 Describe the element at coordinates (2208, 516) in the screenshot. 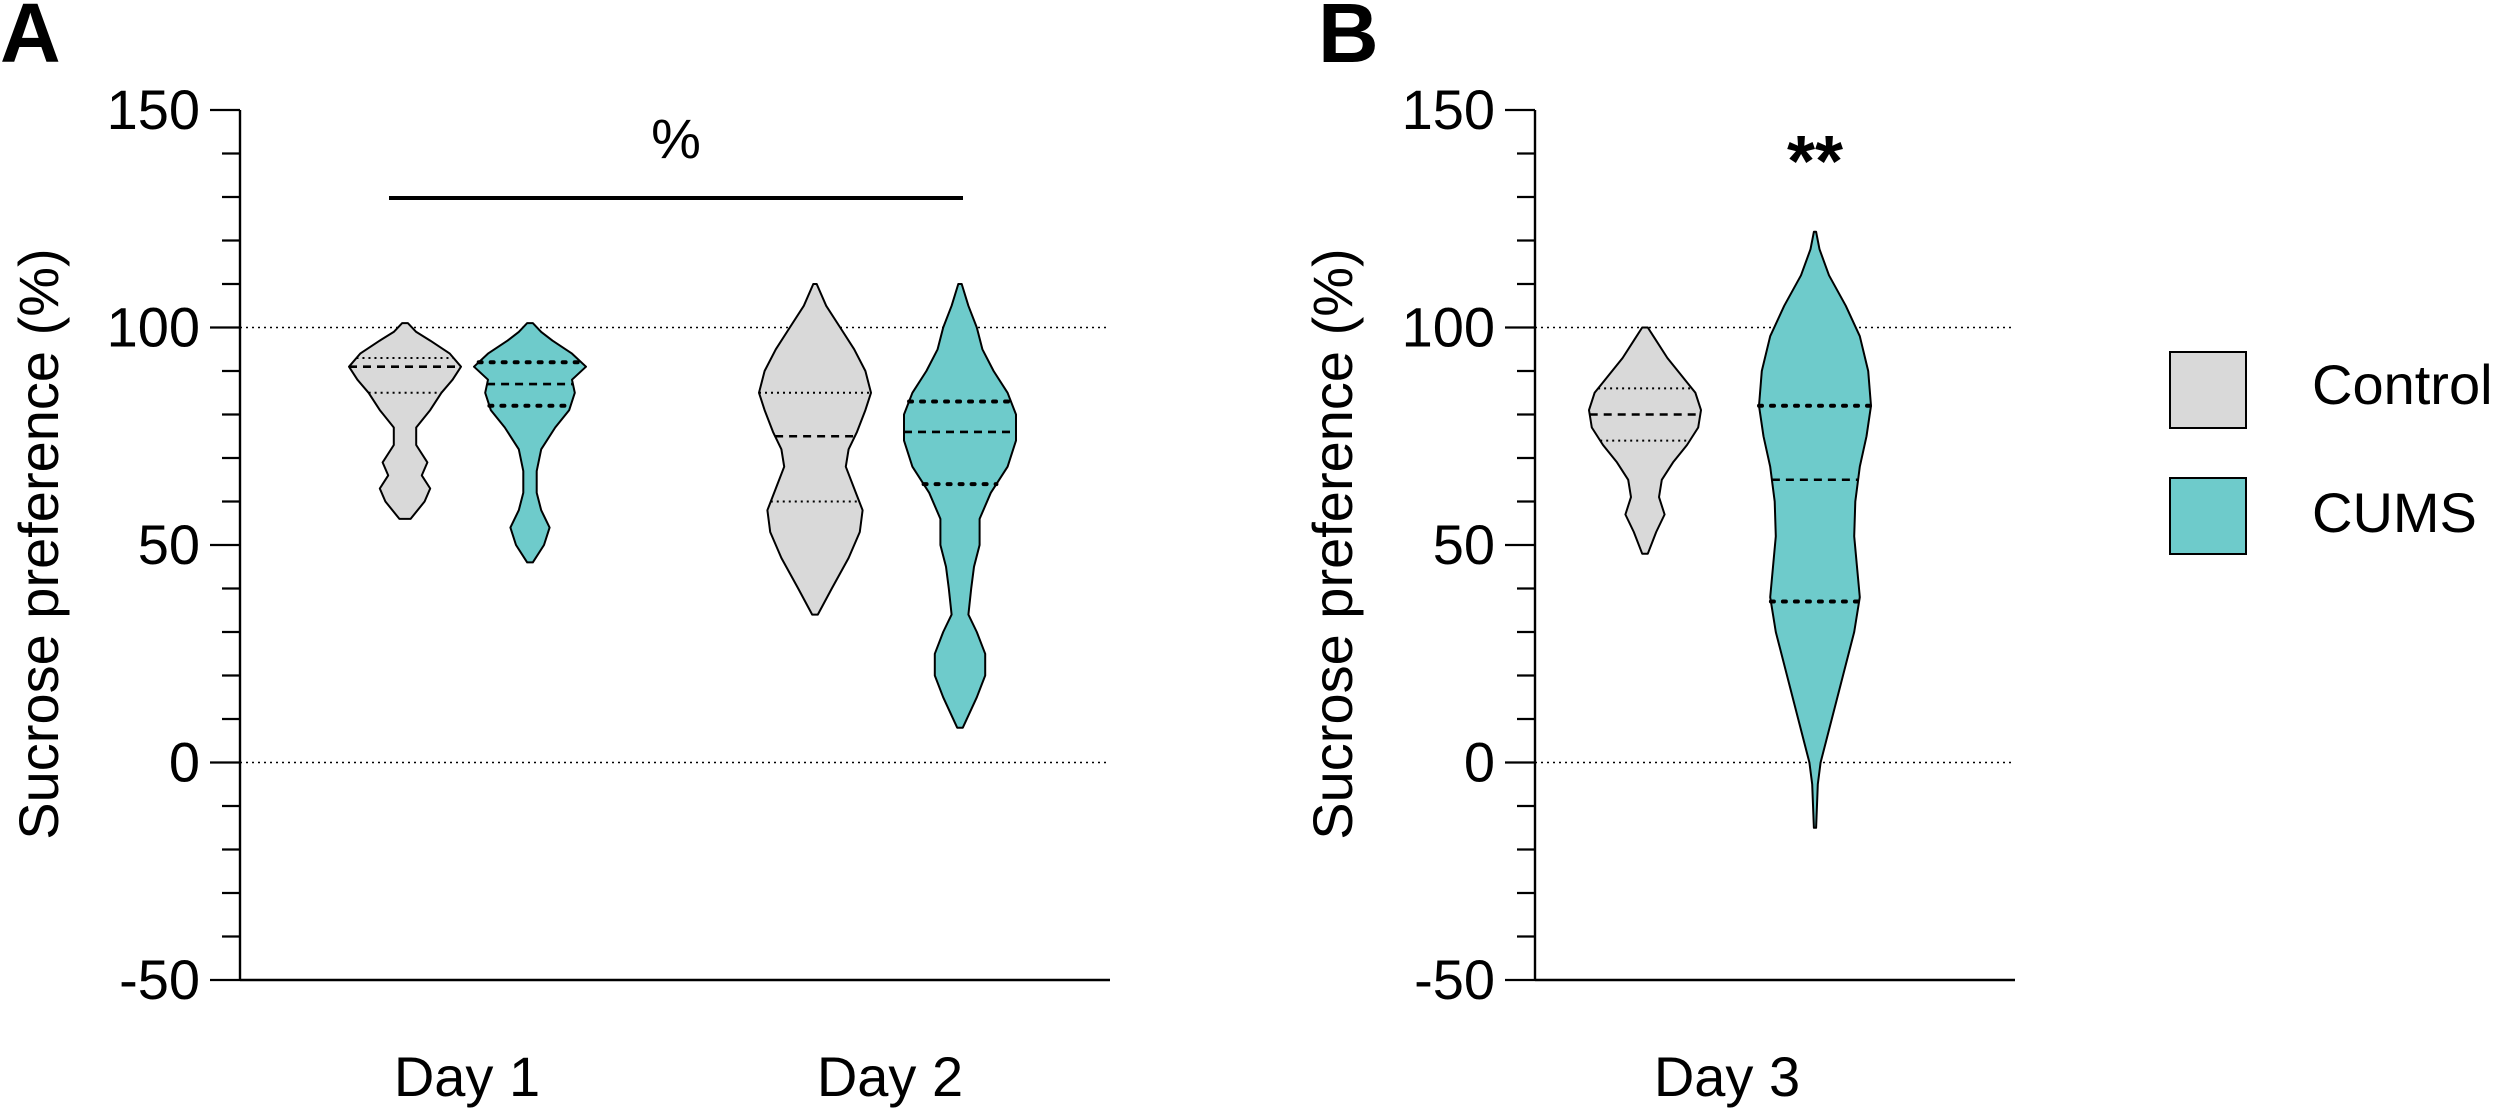

I see `legend-swatch-cums` at that location.